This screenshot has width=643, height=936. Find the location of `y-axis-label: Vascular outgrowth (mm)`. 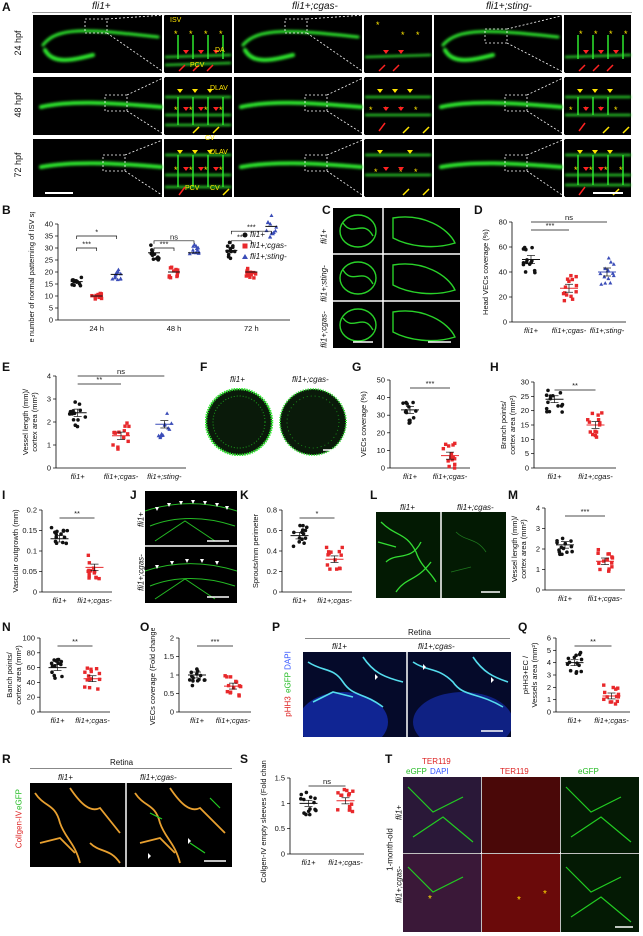

y-axis-label: Vascular outgrowth (mm) is located at coordinates (15, 551).